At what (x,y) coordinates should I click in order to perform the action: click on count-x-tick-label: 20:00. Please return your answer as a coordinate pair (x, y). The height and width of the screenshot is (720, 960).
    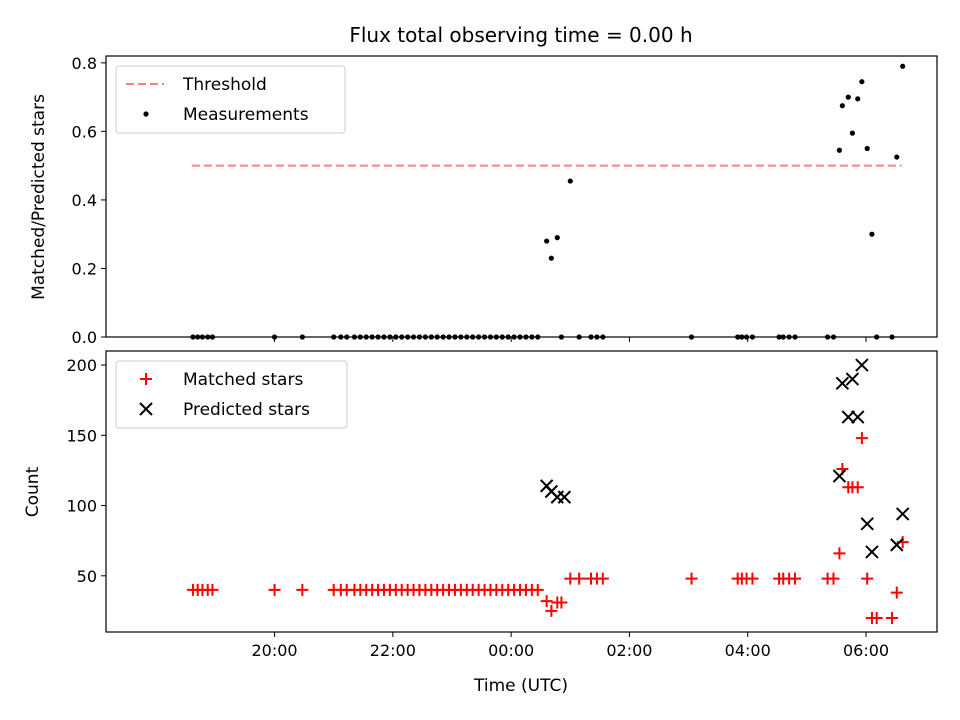
    Looking at the image, I should click on (275, 650).